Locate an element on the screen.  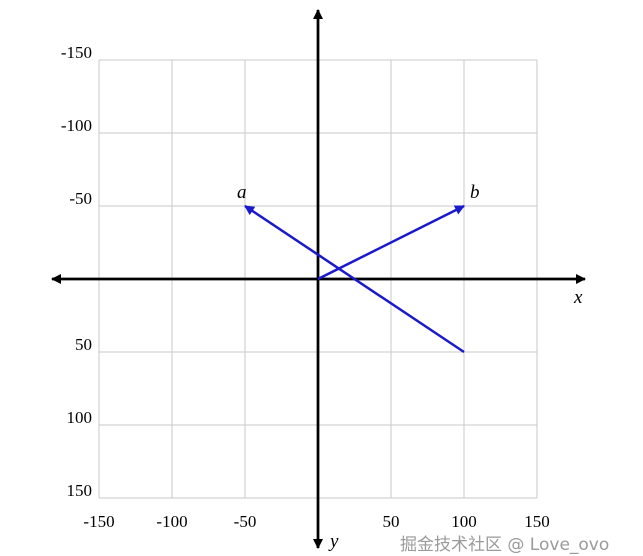
x-tick-label: -50 is located at coordinates (245, 521).